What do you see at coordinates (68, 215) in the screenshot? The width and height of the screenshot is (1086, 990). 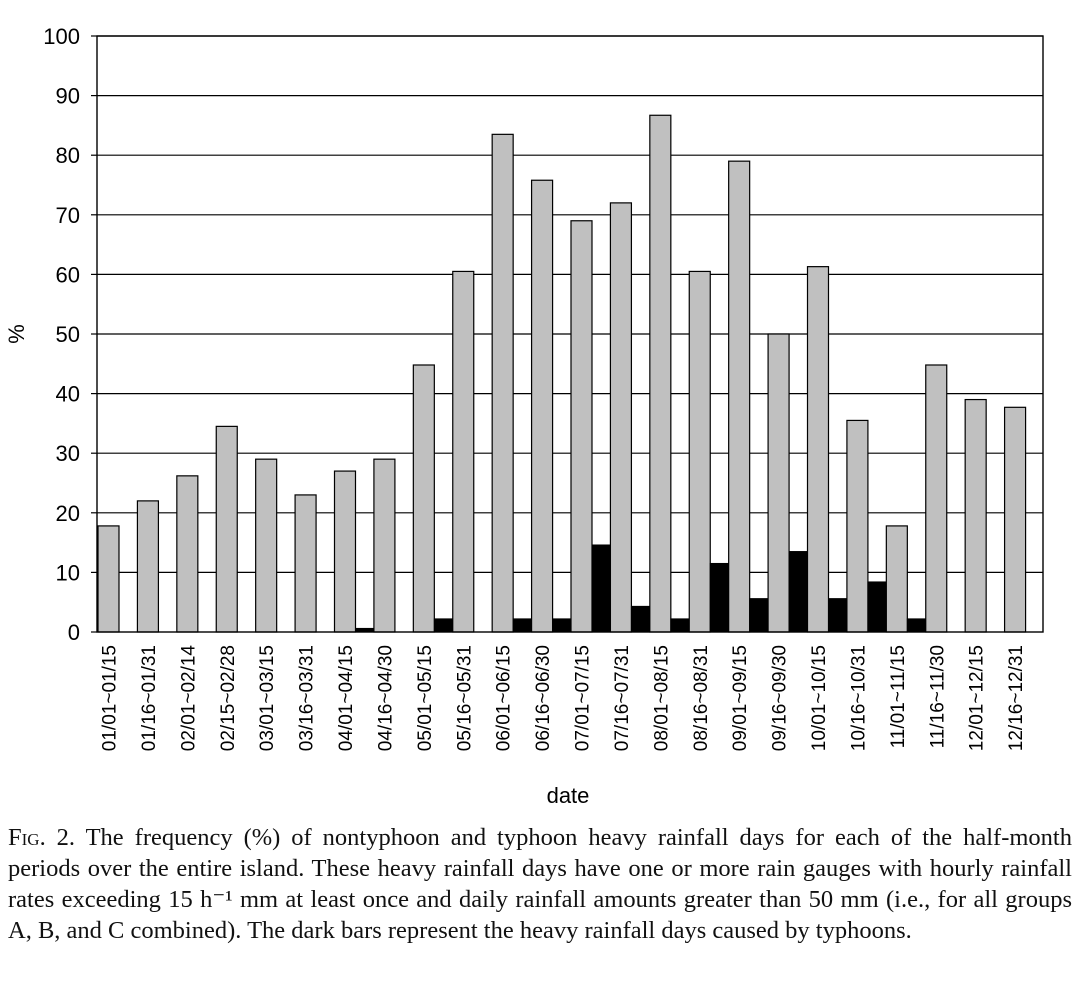 I see `y-tick-label: 70` at bounding box center [68, 215].